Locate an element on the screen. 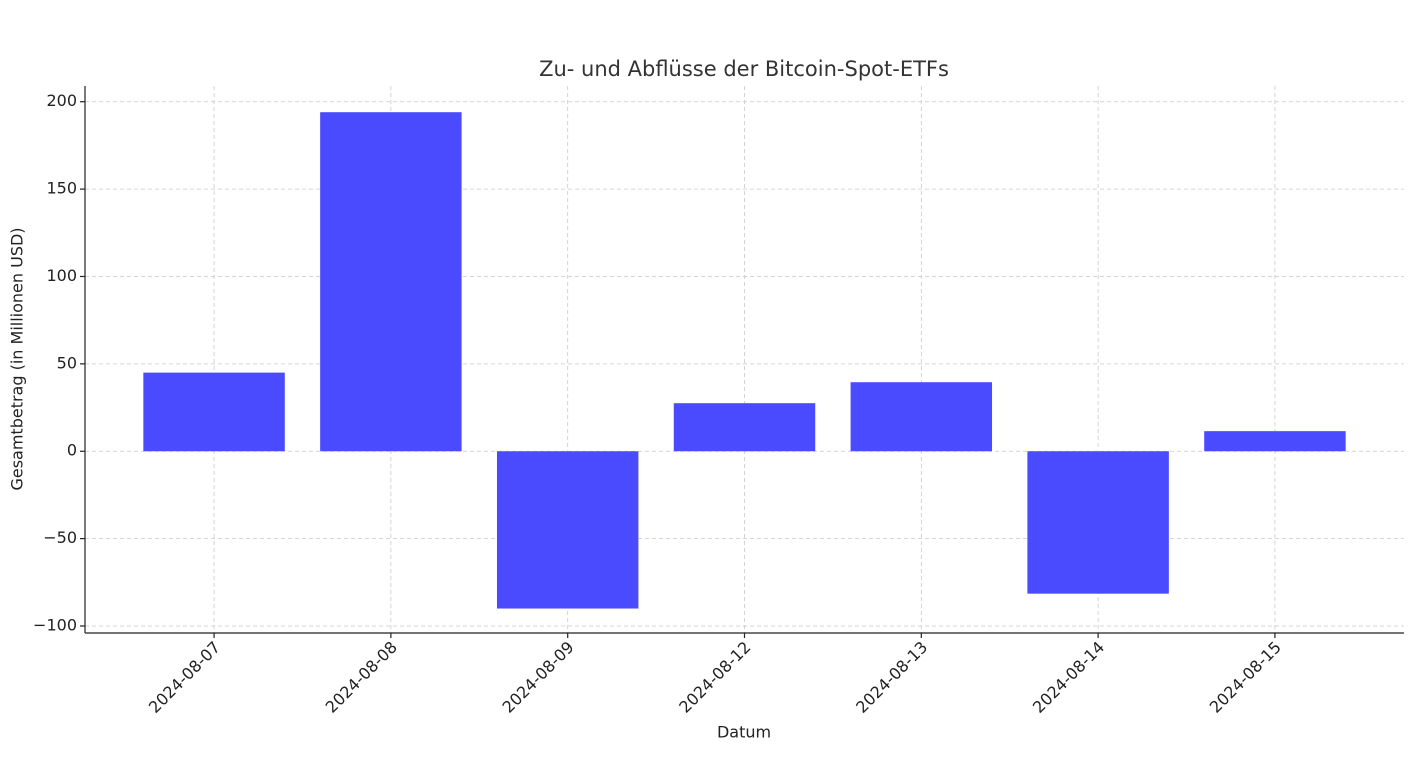 This screenshot has height=770, width=1414. x-tick-label: 2024-08-13 is located at coordinates (891, 677).